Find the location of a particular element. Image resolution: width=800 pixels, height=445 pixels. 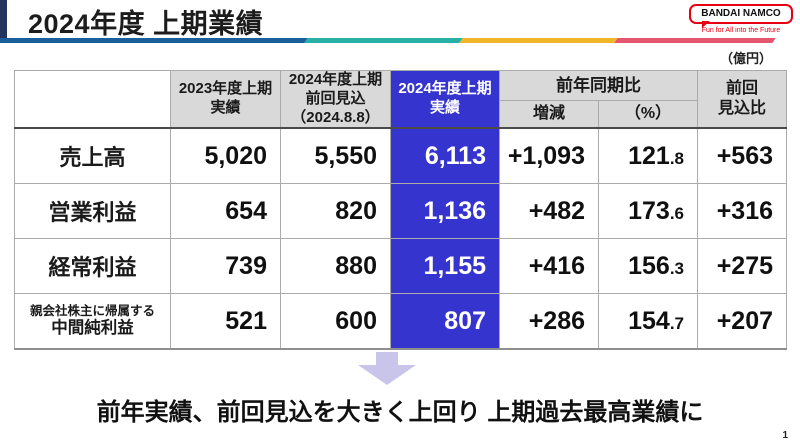

cell-ordinary-vs-forecast: +275 is located at coordinates (742, 266).